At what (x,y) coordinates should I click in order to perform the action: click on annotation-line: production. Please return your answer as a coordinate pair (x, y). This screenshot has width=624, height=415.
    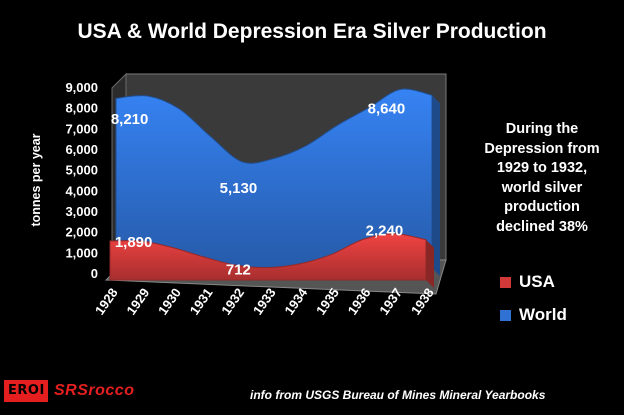
    Looking at the image, I should click on (542, 207).